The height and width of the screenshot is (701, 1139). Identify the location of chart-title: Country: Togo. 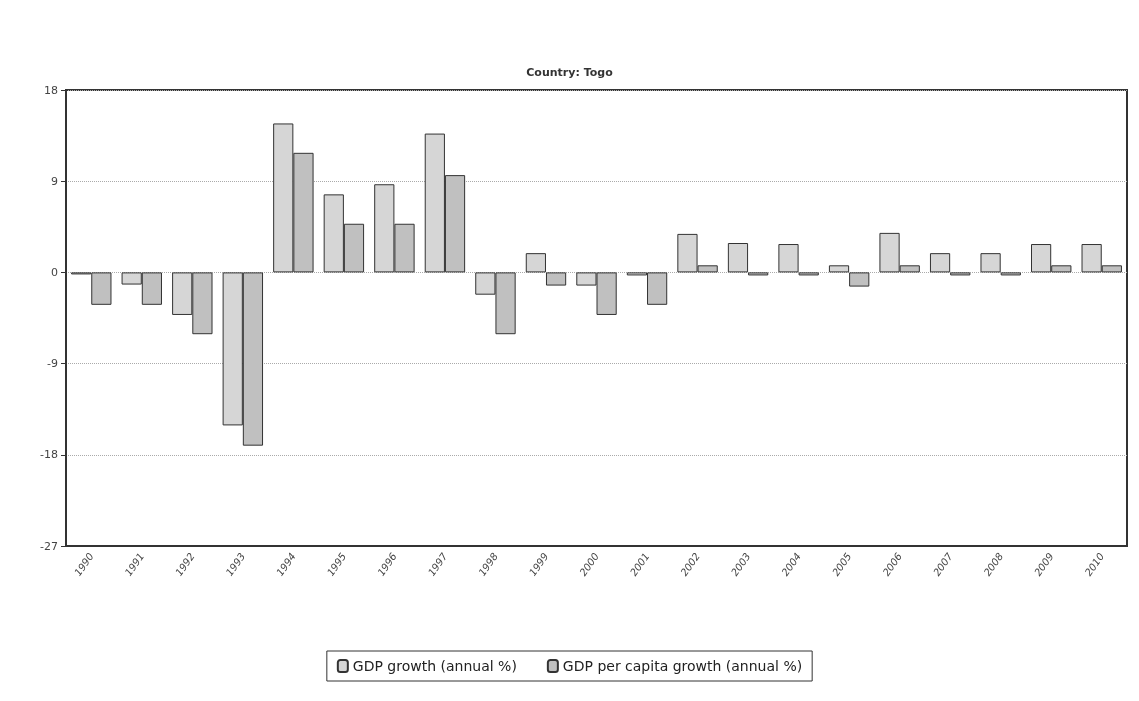
(570, 72).